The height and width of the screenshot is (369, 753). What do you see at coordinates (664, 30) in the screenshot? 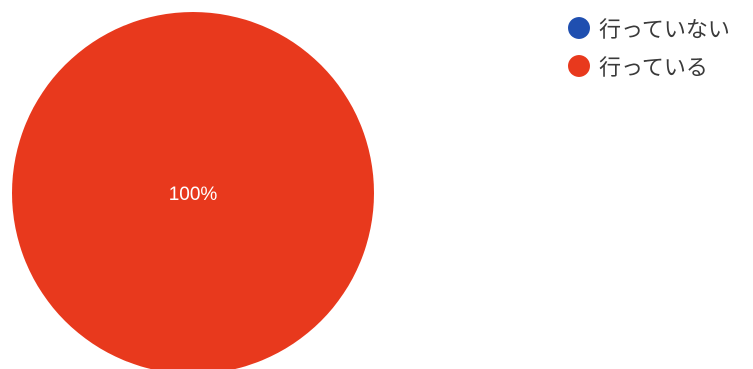
I see `legend-label-not-doing: 行っていない` at bounding box center [664, 30].